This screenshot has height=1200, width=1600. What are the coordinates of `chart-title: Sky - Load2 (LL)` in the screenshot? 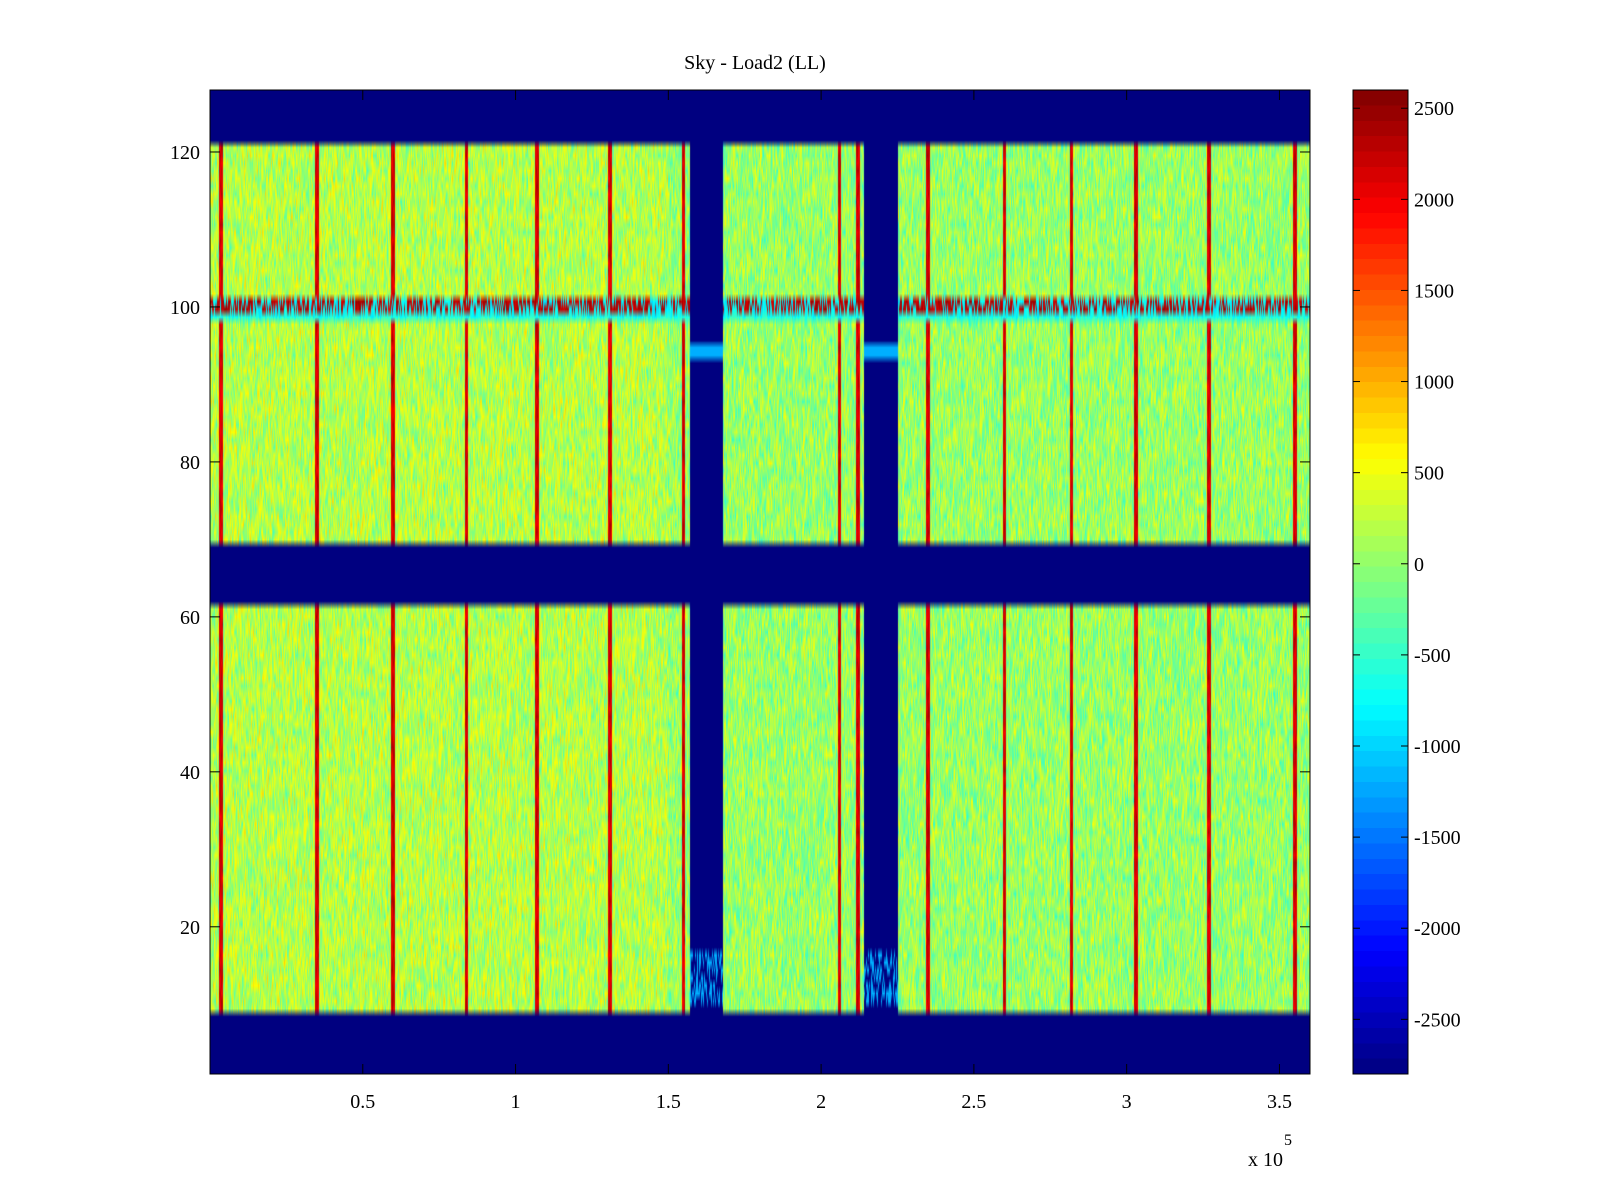 It's located at (755, 63).